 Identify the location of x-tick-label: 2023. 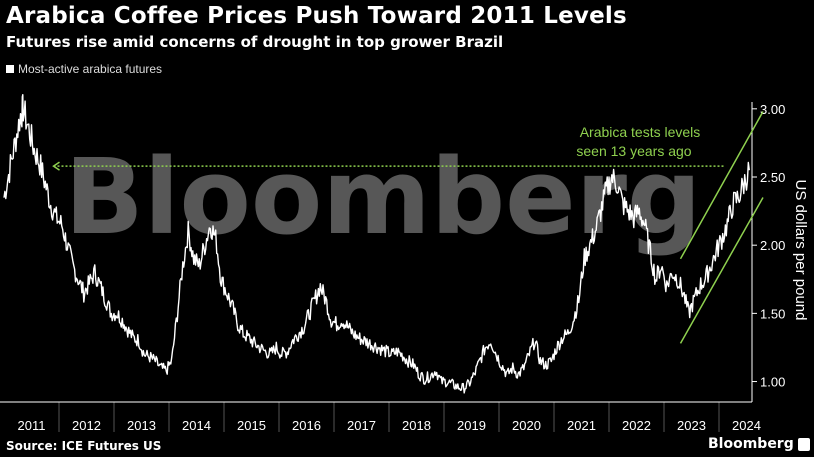
(691, 425).